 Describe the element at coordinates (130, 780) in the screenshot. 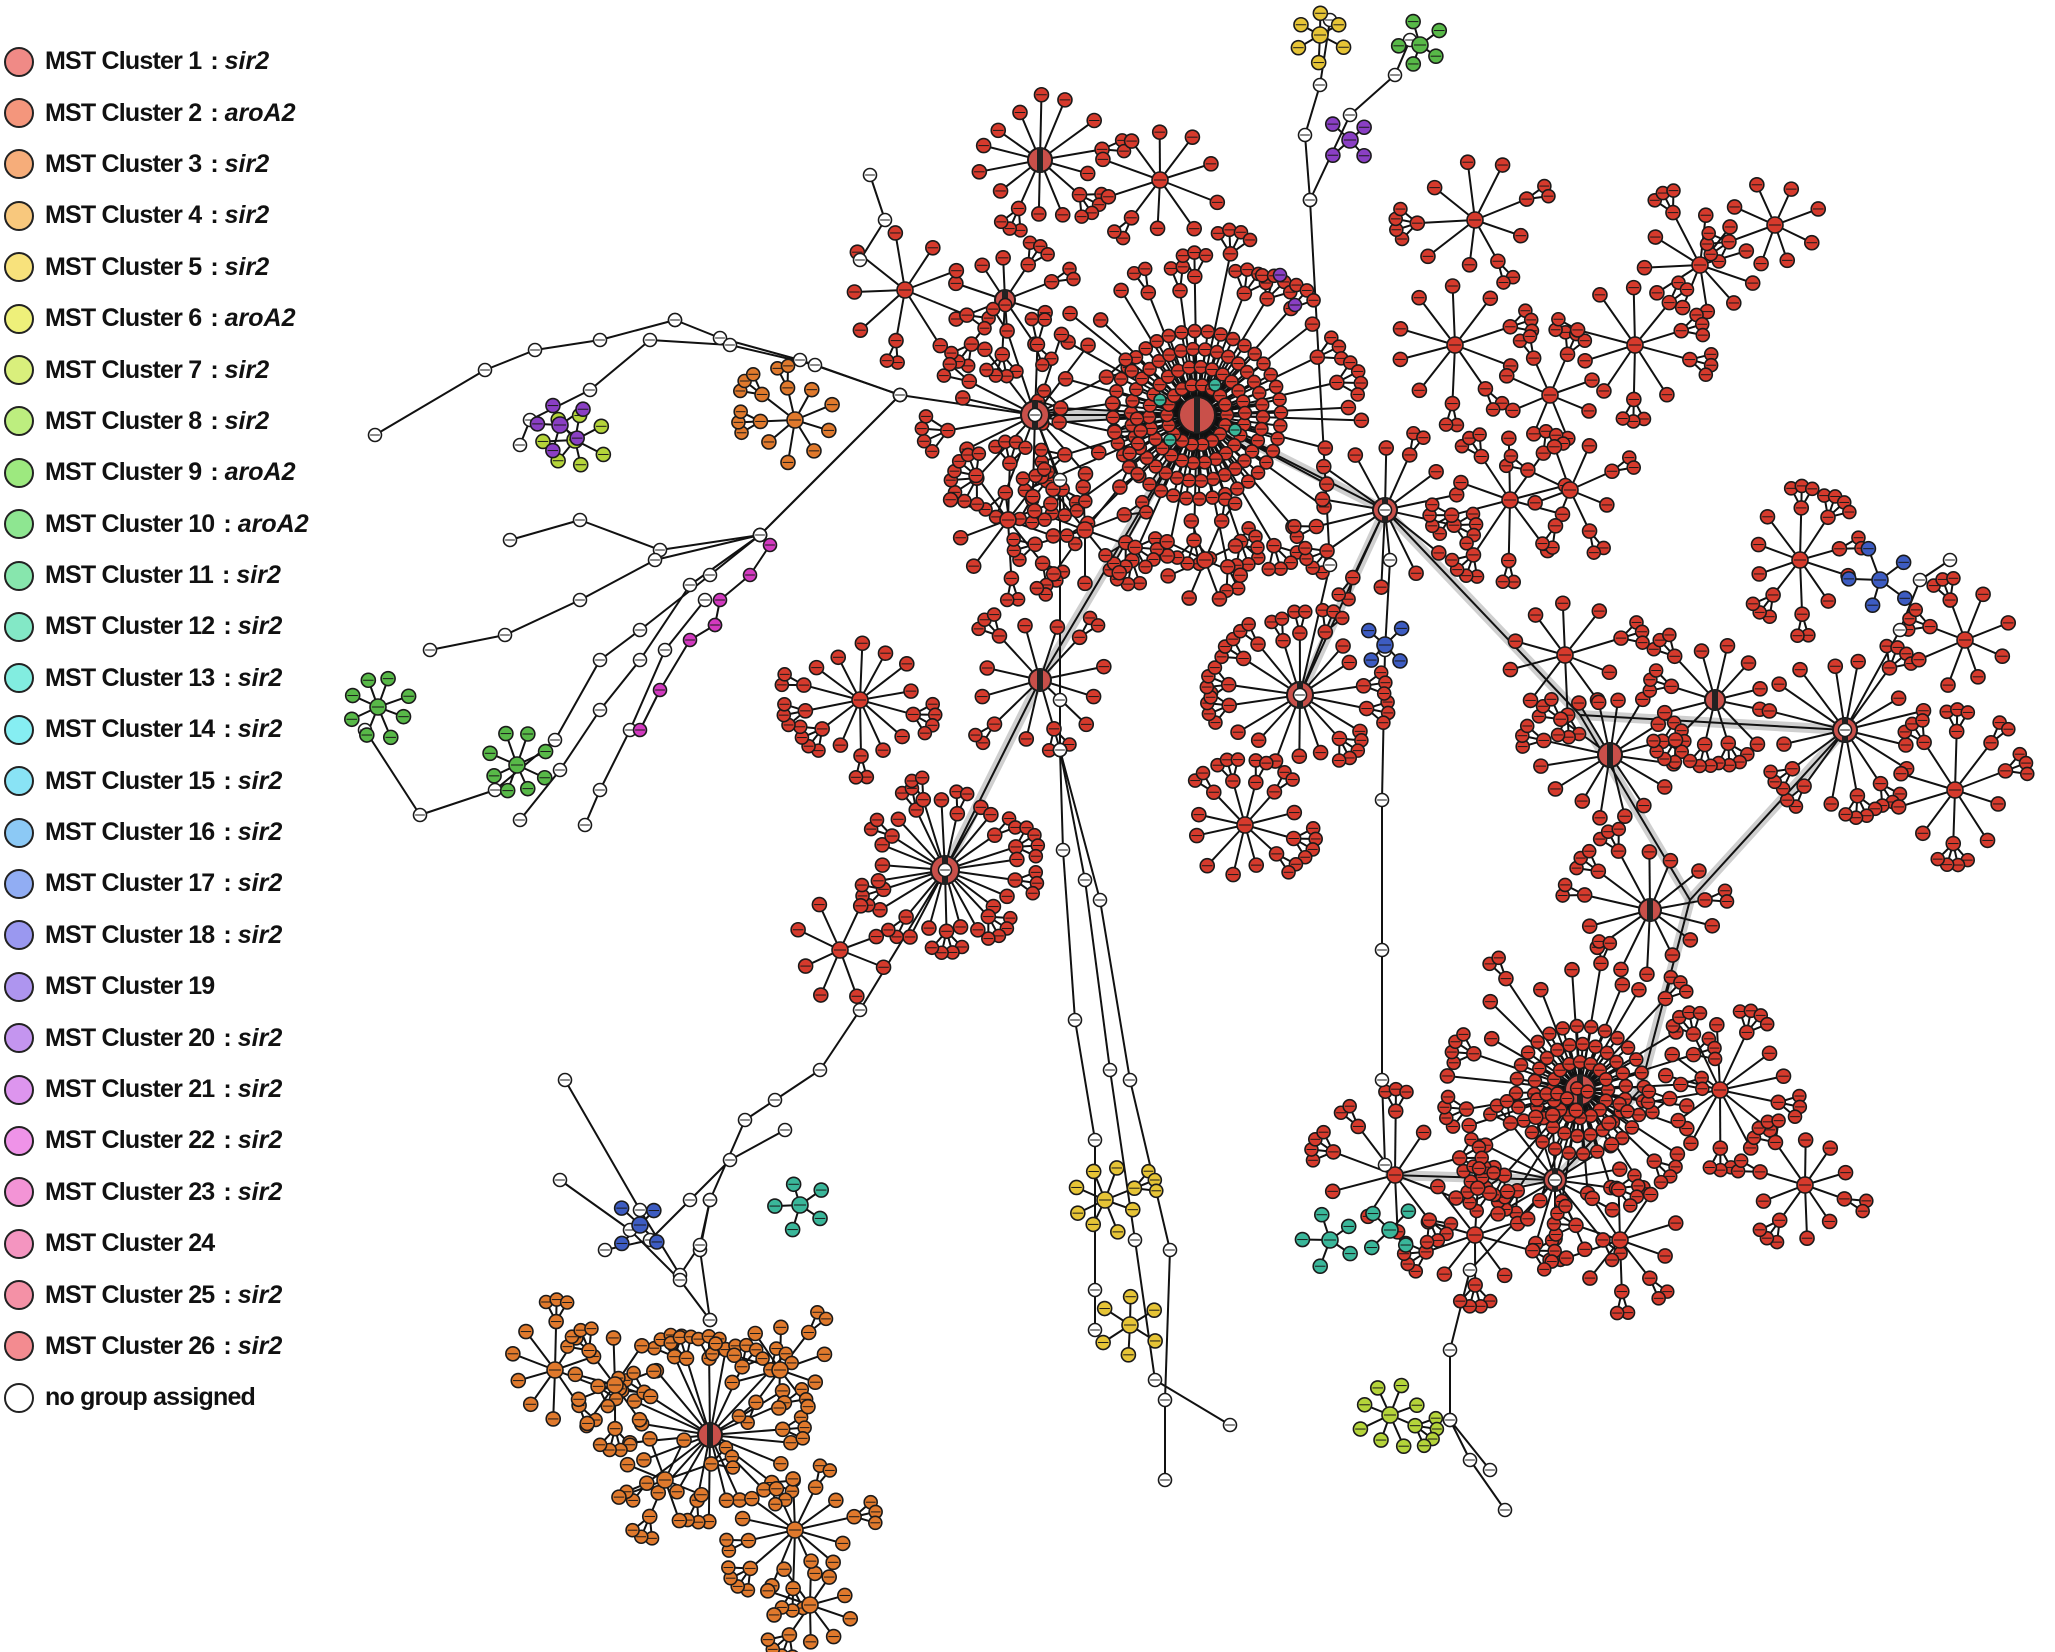

I see `legend-label: MST Cluster 15` at that location.